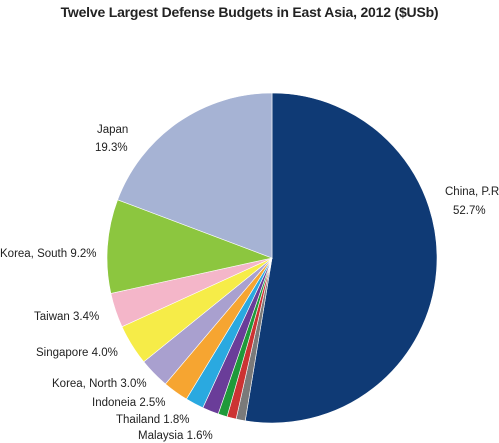 This screenshot has width=499, height=443. What do you see at coordinates (66, 317) in the screenshot?
I see `label-taiwan: Taiwan 3.4%` at bounding box center [66, 317].